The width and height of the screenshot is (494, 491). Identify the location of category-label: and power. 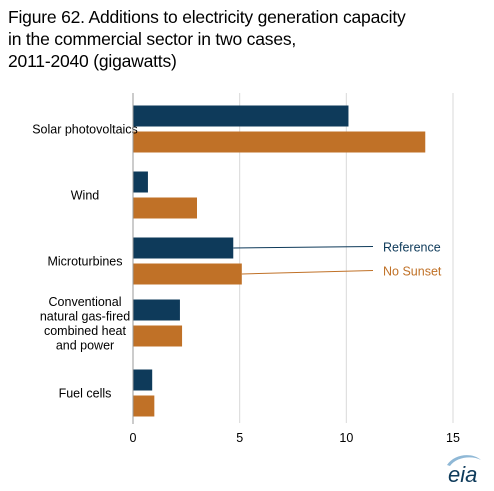
(85, 345).